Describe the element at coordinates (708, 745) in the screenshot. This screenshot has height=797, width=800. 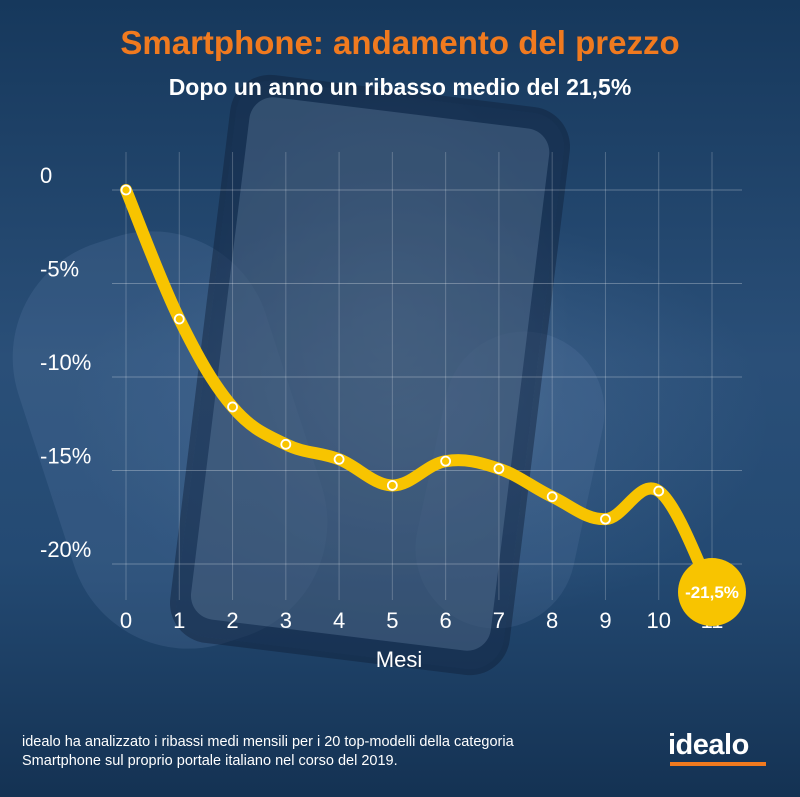
I see `logo-text: idealo` at that location.